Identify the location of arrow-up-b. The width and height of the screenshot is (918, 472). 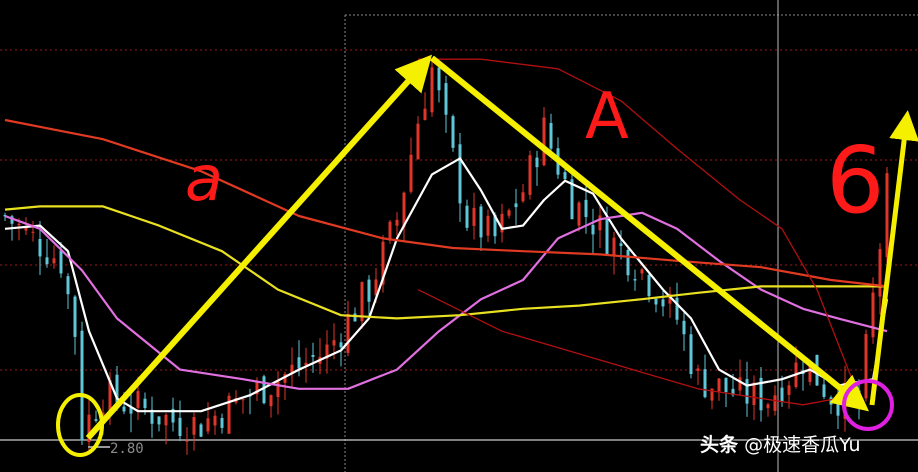
(893, 258).